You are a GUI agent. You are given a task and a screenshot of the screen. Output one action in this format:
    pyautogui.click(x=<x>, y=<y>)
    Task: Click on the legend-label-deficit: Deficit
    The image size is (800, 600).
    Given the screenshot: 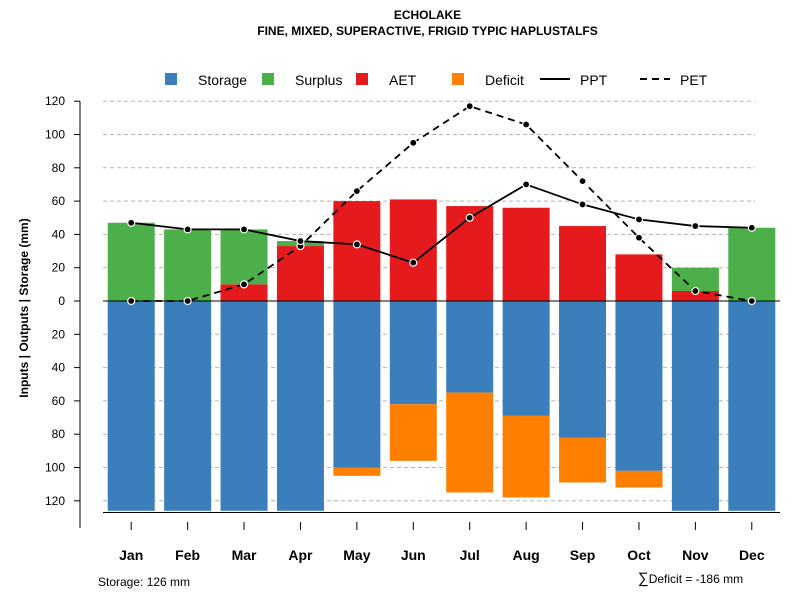 What is the action you would take?
    pyautogui.click(x=504, y=80)
    